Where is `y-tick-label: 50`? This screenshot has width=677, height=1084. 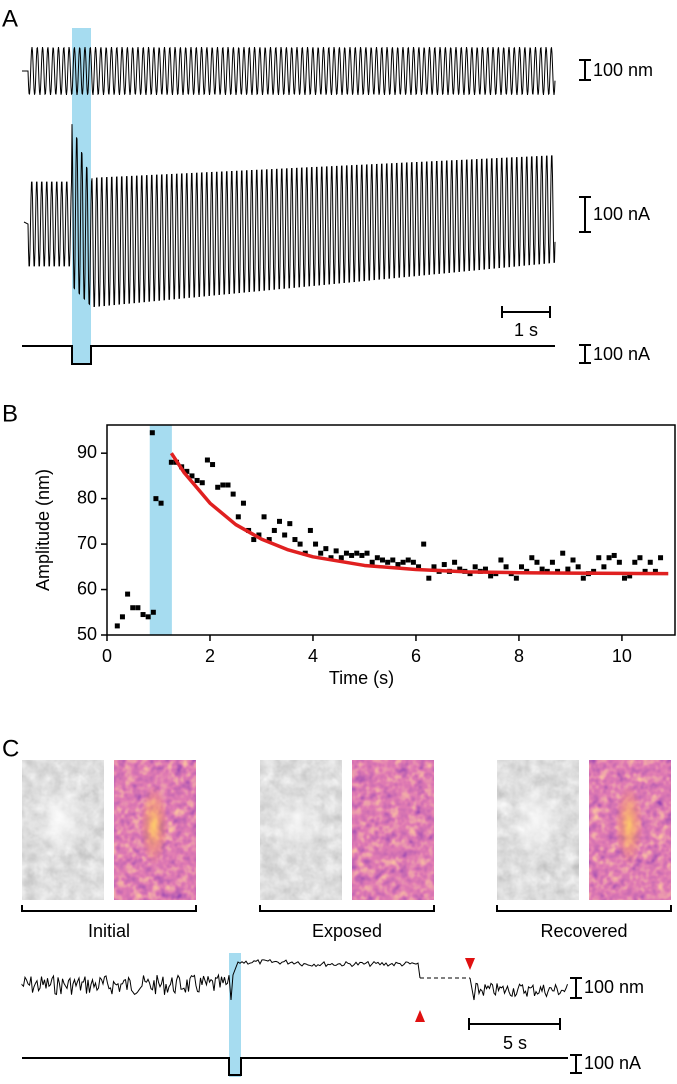
y-tick-label: 50 is located at coordinates (87, 634).